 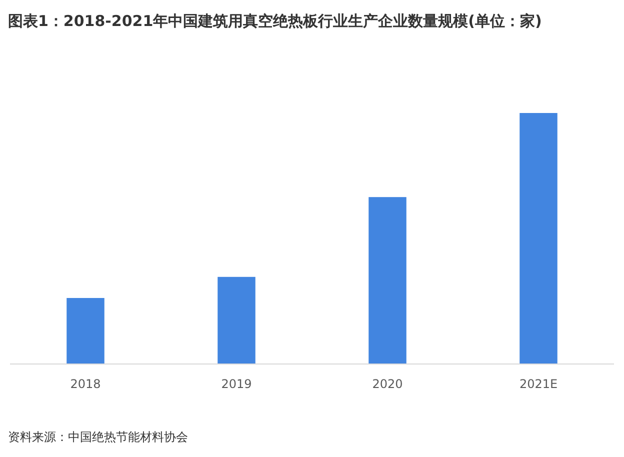 I want to click on x-tick-label: 2020, so click(x=387, y=384).